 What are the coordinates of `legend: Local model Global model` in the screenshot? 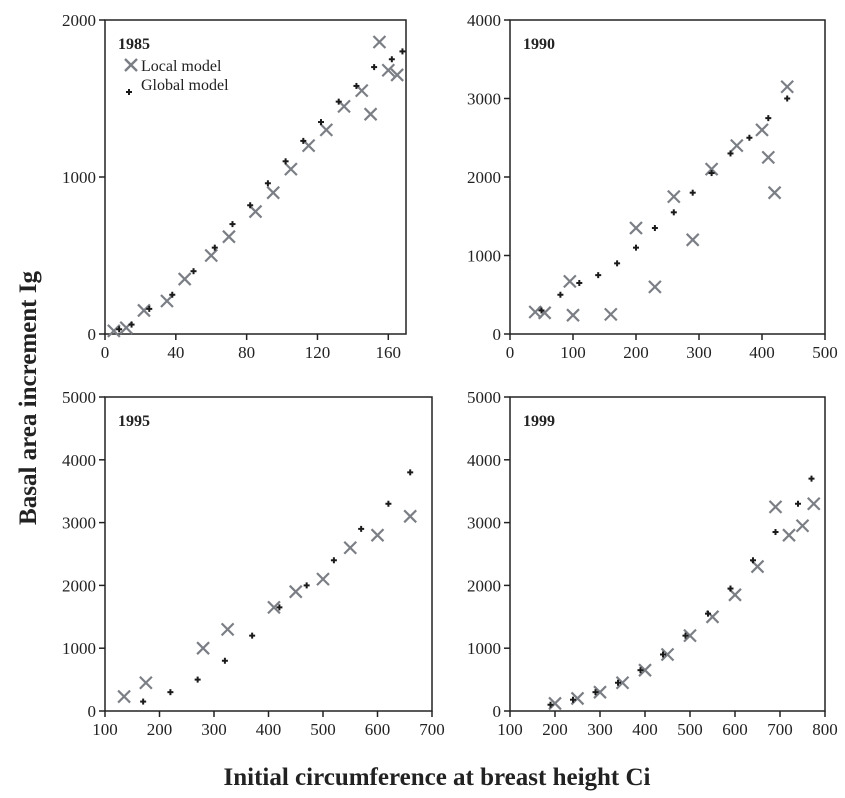 It's located at (176, 76).